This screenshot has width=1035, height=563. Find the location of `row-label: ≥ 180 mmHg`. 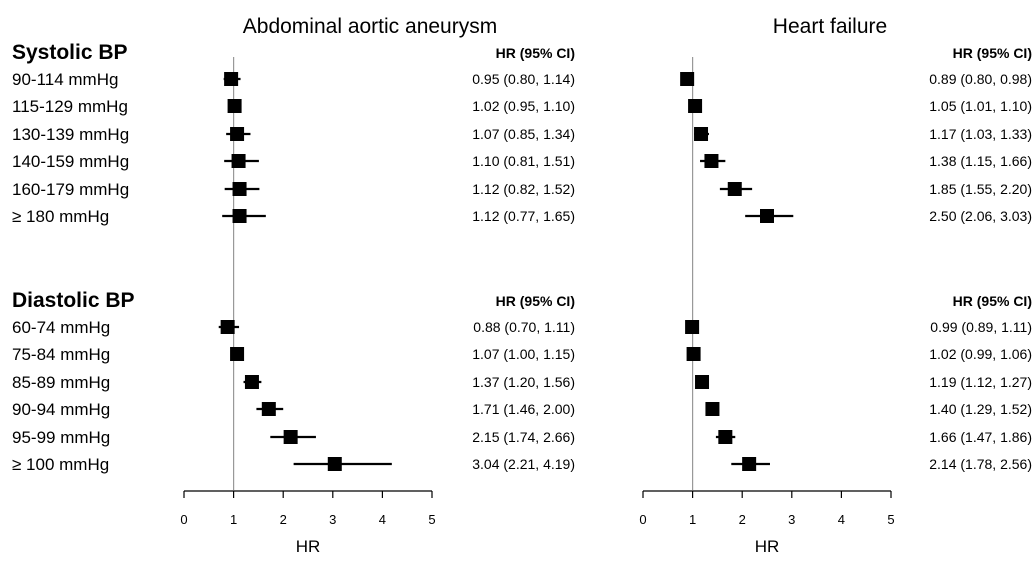

row-label: ≥ 180 mmHg is located at coordinates (60, 216).